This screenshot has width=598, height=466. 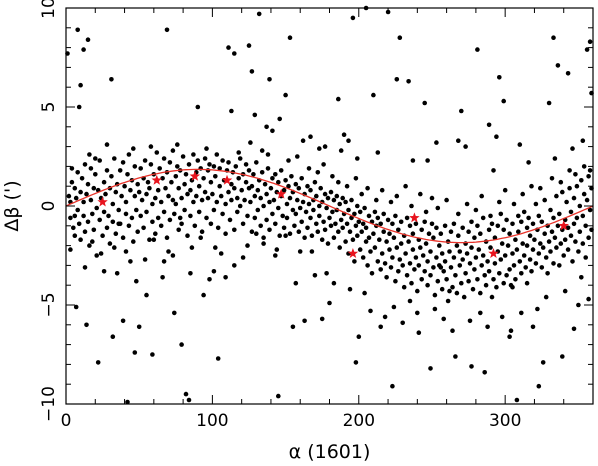 I want to click on star-point, so click(x=102, y=201).